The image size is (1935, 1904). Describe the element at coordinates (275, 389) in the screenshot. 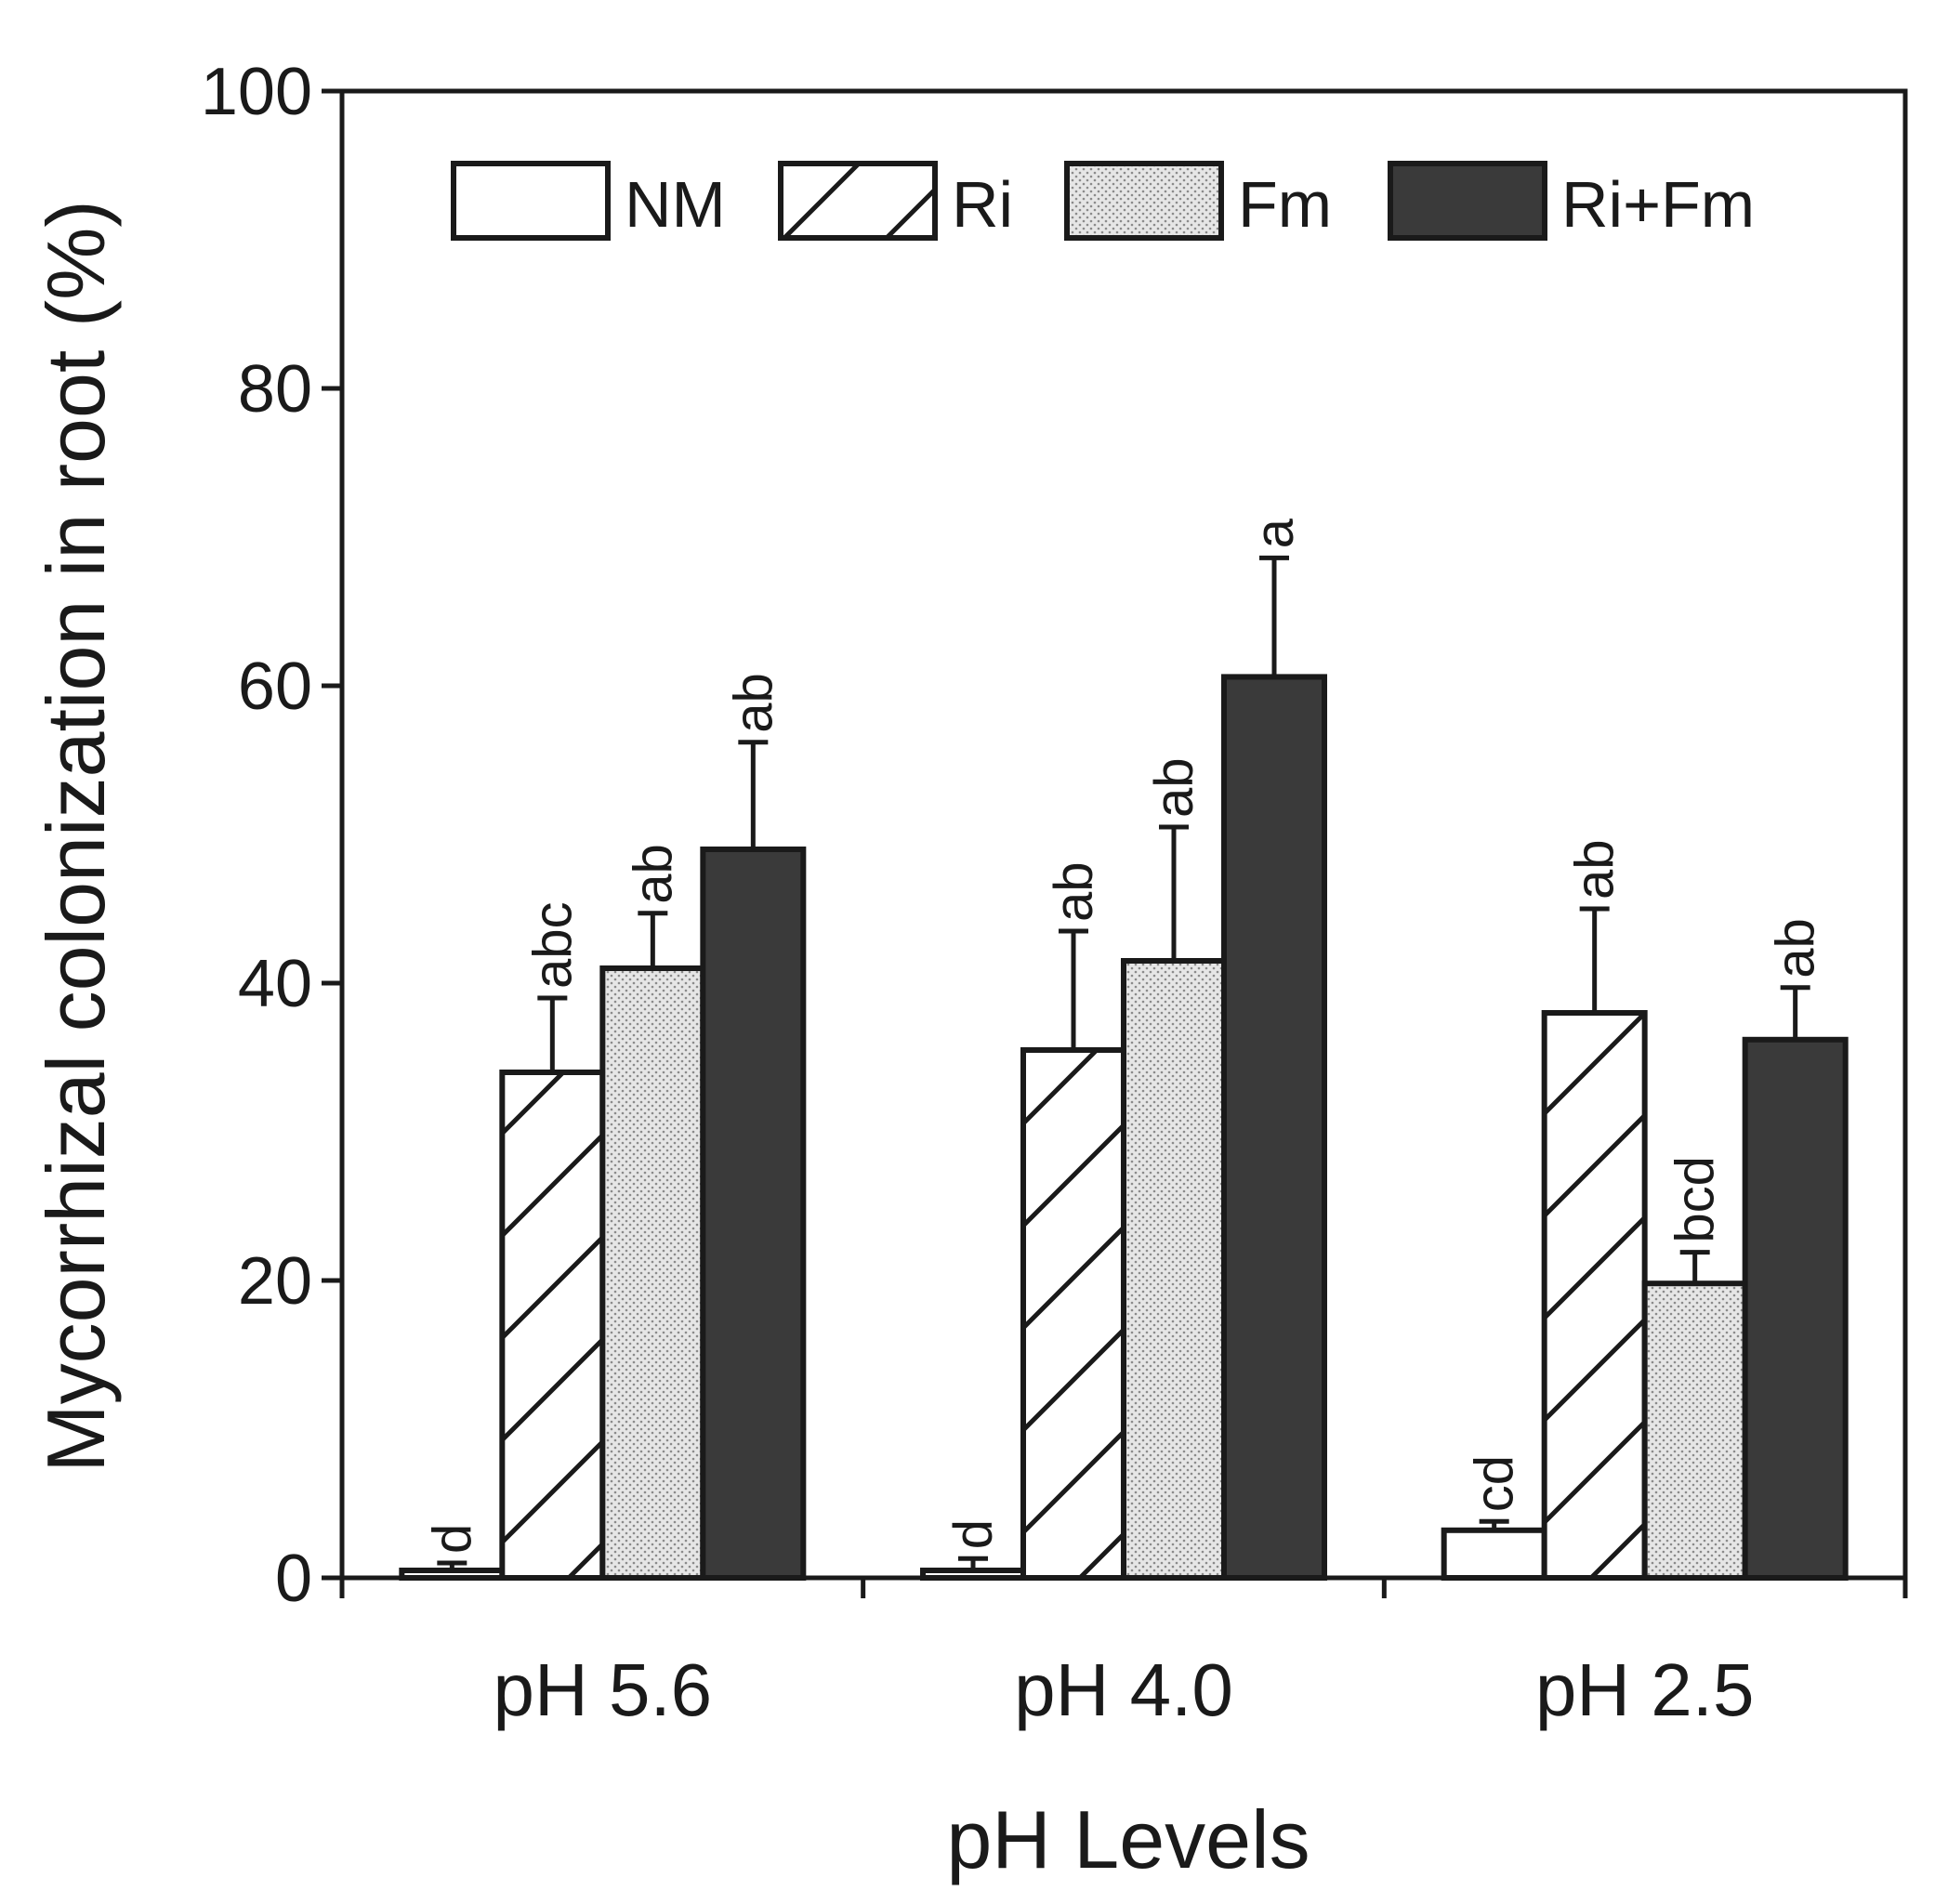

I see `y-tick-label-80: 80` at that location.